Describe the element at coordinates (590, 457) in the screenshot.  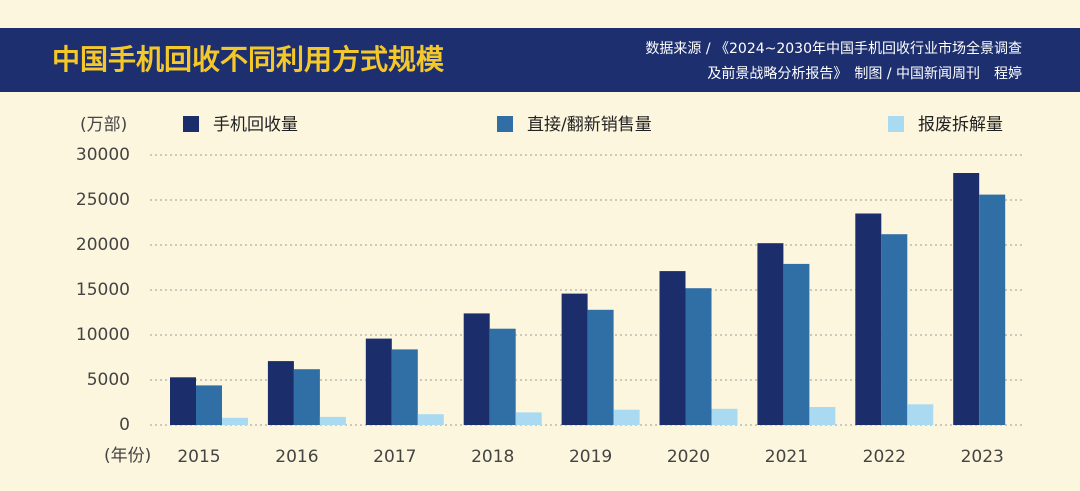
I see `x-tick-label: 2019` at that location.